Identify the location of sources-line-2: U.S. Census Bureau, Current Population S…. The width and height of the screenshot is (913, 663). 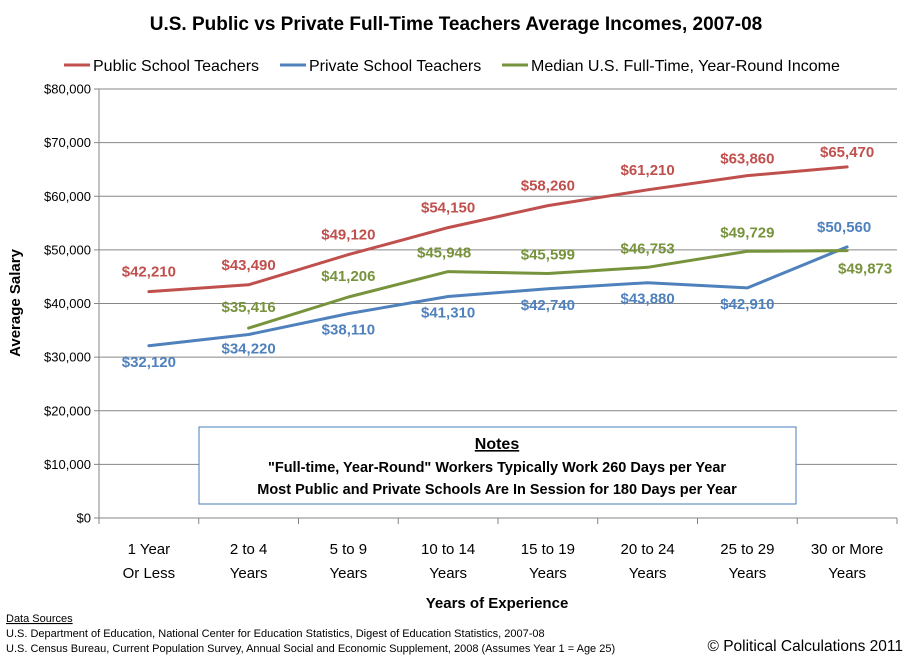
(310, 649).